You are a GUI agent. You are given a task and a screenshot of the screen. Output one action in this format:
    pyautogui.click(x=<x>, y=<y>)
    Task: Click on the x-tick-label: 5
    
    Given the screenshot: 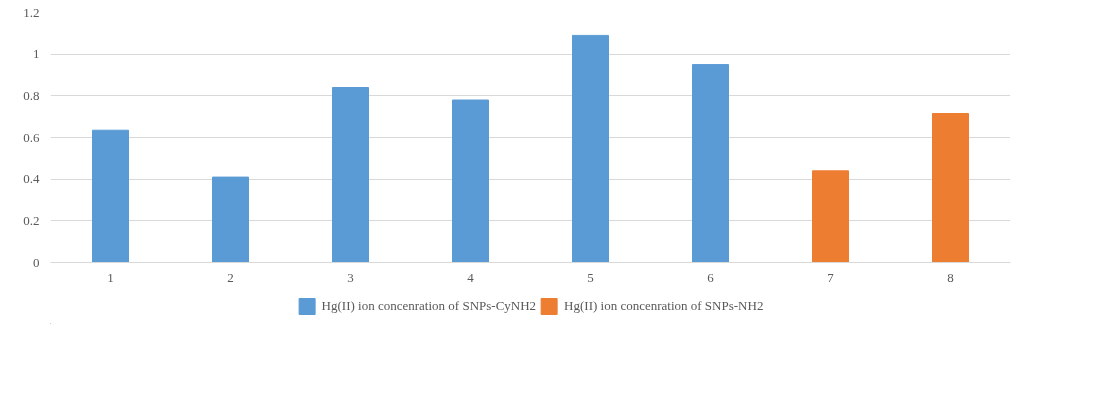 What is the action you would take?
    pyautogui.click(x=590, y=277)
    